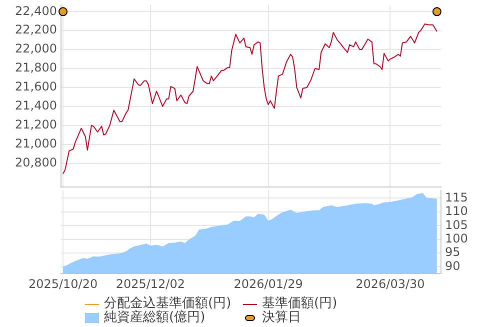 The width and height of the screenshot is (490, 327). Describe the element at coordinates (36, 105) in the screenshot. I see `y-tick-label: 21,400` at that location.